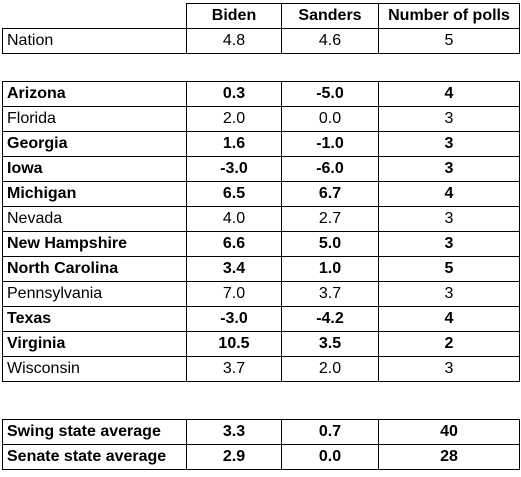 The width and height of the screenshot is (521, 477). I want to click on nation-row: Nation 4.8 4.6 5, so click(261, 41).